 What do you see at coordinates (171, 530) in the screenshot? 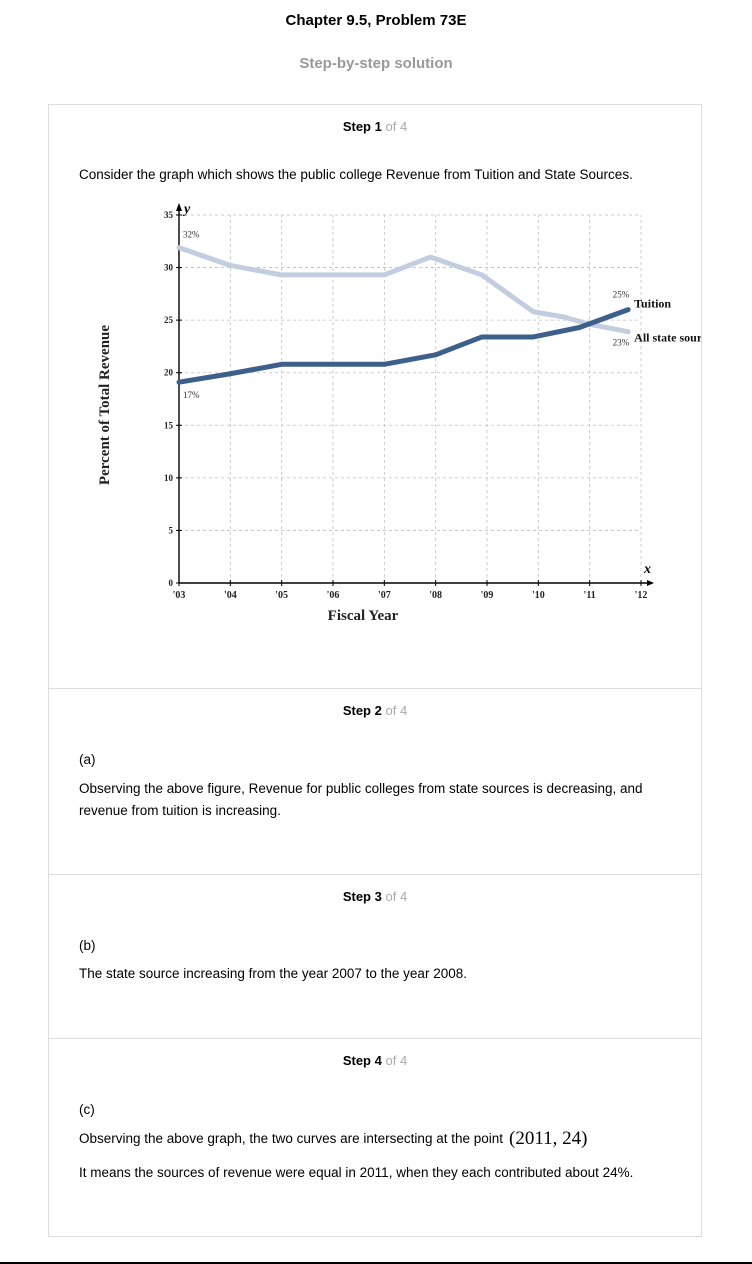
I see `y-tick-label: 5` at bounding box center [171, 530].